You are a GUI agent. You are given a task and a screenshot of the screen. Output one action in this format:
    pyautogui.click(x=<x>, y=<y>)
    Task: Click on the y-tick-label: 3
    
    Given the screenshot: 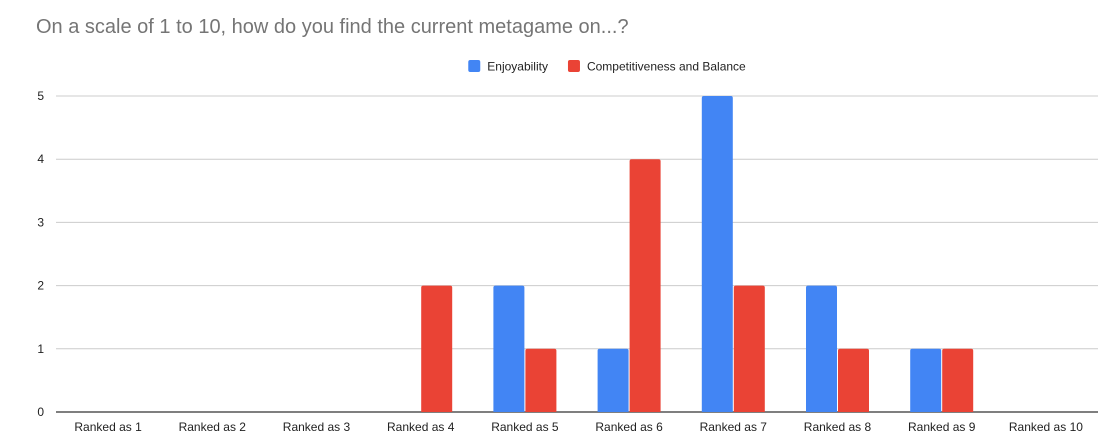 What is the action you would take?
    pyautogui.click(x=40, y=222)
    